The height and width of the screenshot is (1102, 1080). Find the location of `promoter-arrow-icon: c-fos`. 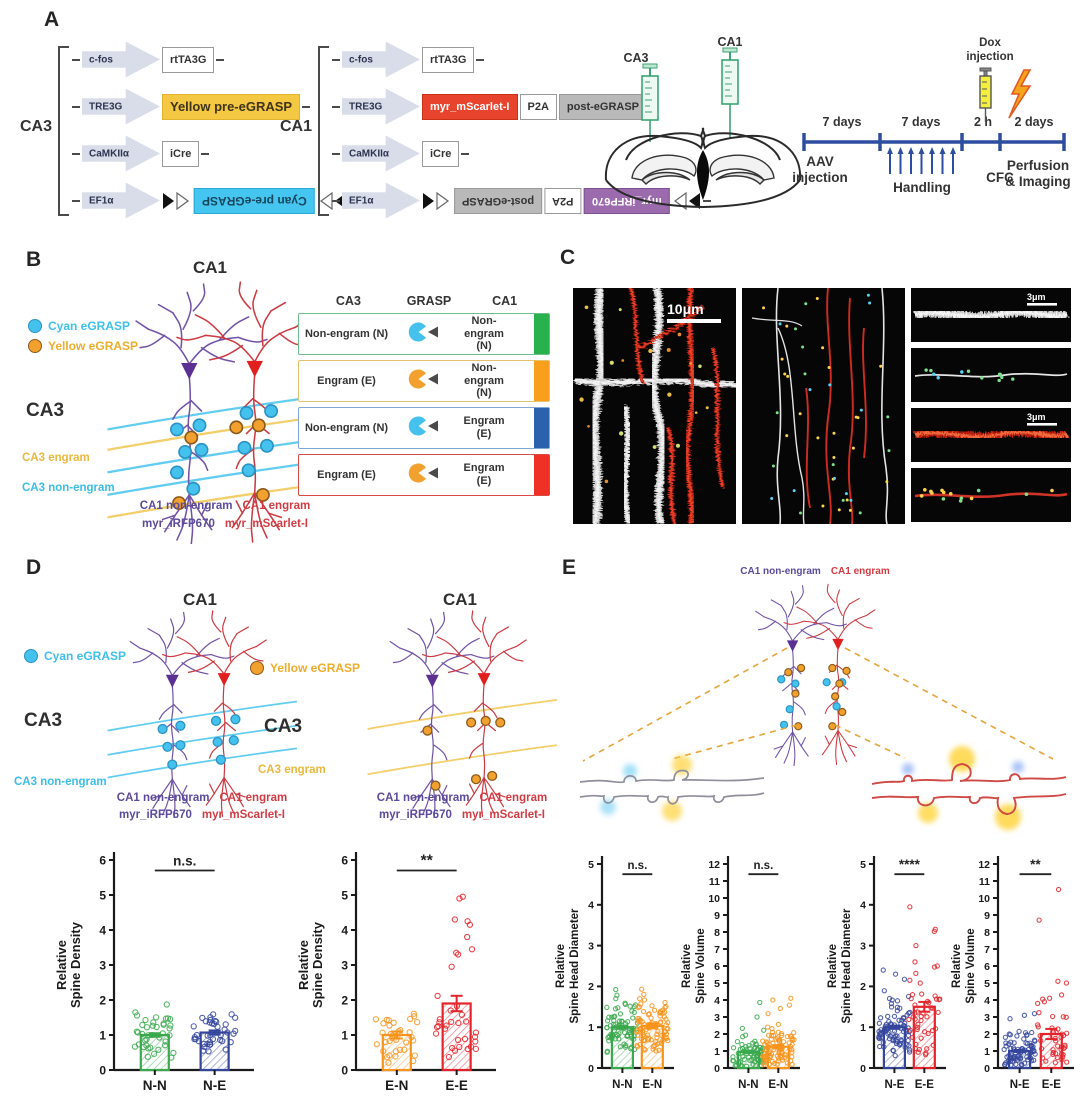

promoter-arrow-icon: c-fos is located at coordinates (121, 59).